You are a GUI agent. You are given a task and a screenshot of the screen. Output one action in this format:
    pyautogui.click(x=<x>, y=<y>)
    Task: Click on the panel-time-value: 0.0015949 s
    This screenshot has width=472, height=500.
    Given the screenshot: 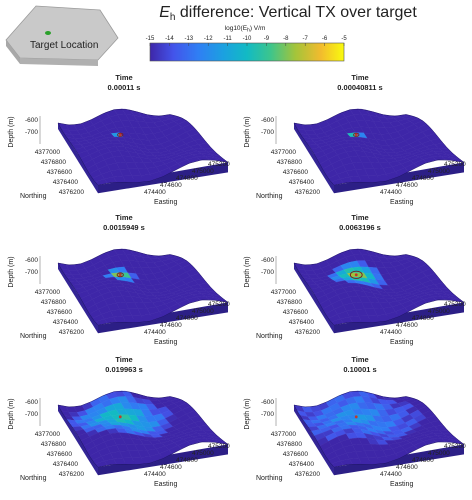 What is the action you would take?
    pyautogui.click(x=124, y=227)
    